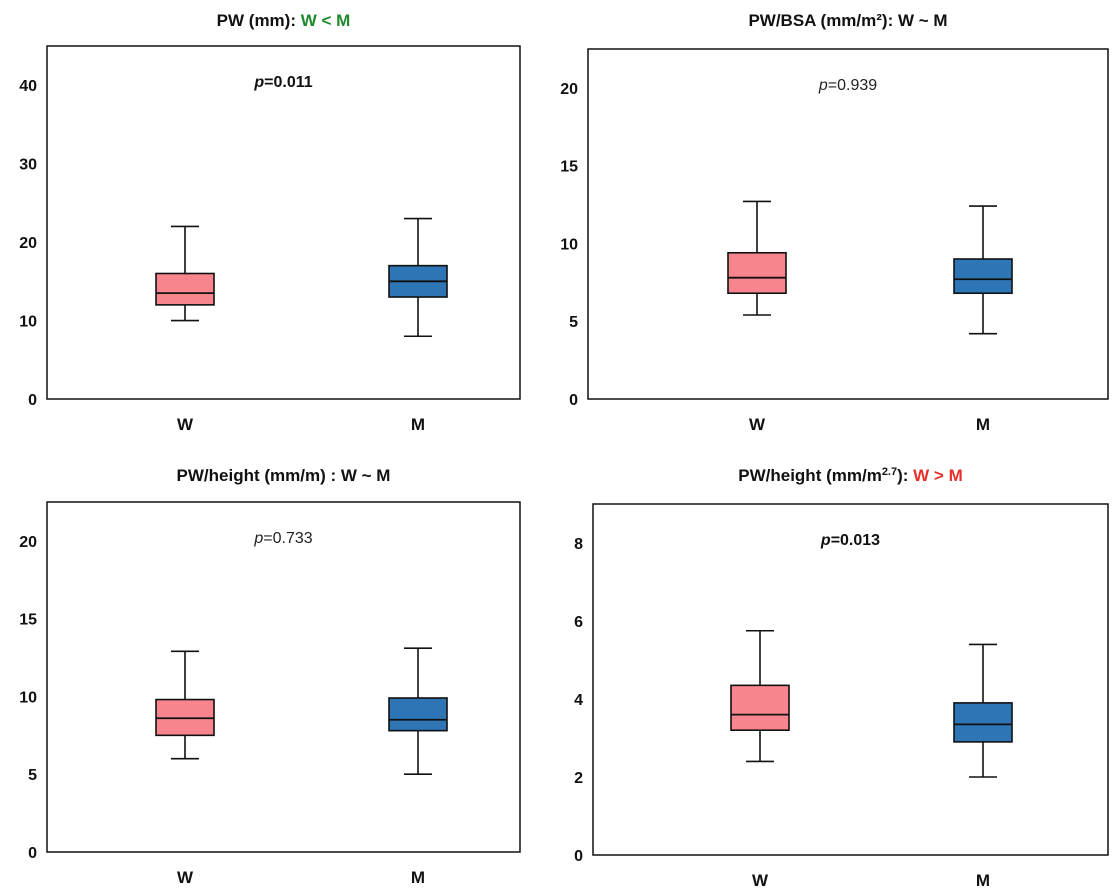  Describe the element at coordinates (905, 475) in the screenshot. I see `title-tail: ):` at that location.